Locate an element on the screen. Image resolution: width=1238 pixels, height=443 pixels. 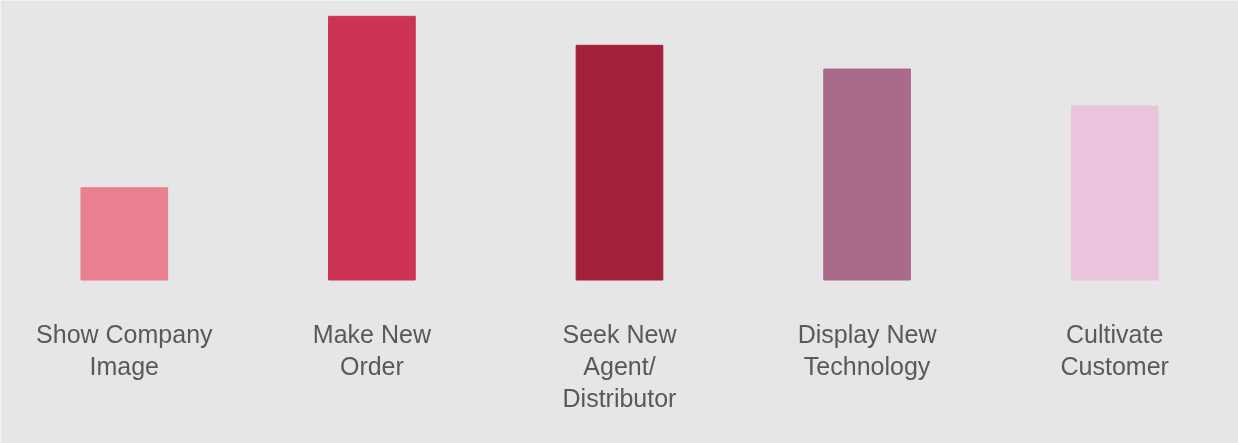
x-tick-label: Seek New Agent/ Distributor is located at coordinates (620, 365).